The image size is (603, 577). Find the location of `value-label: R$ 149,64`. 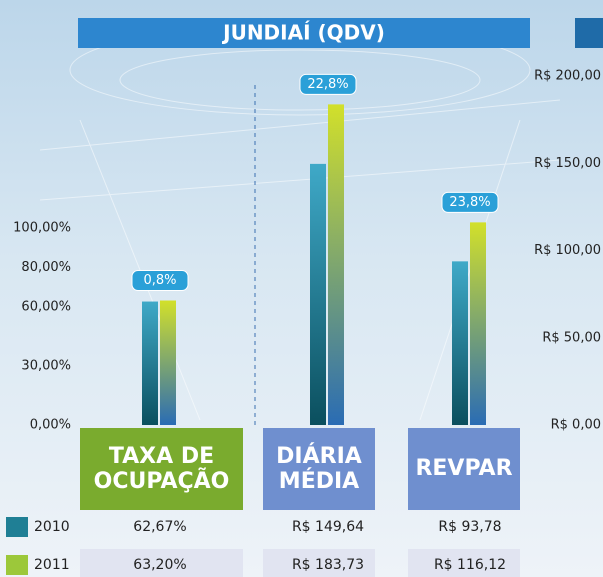

value-label: R$ 149,64 is located at coordinates (328, 527).